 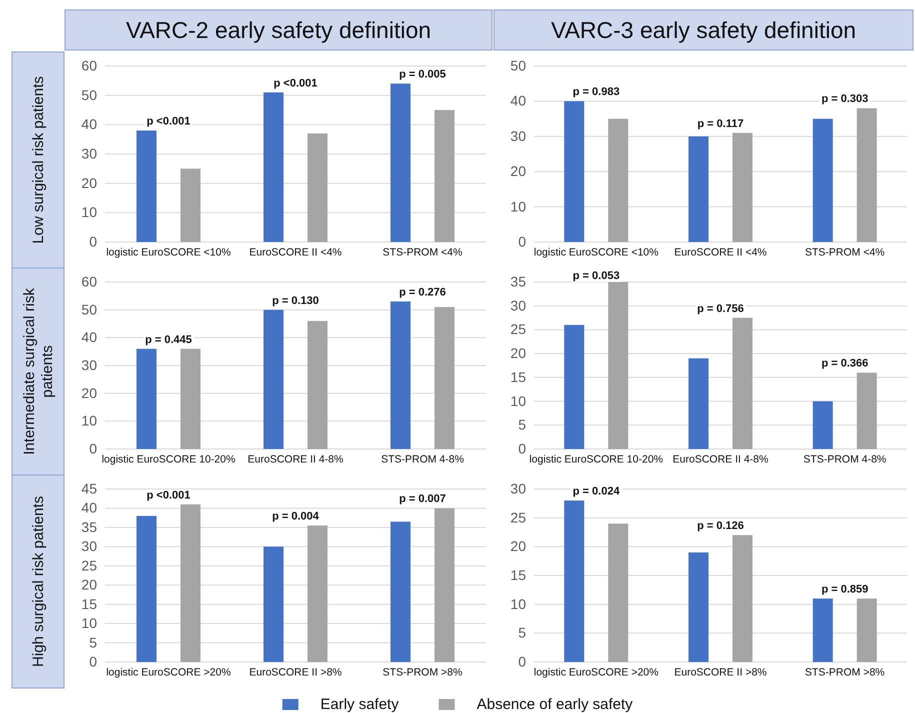 I want to click on y-tick-label: 45, so click(x=89, y=488).